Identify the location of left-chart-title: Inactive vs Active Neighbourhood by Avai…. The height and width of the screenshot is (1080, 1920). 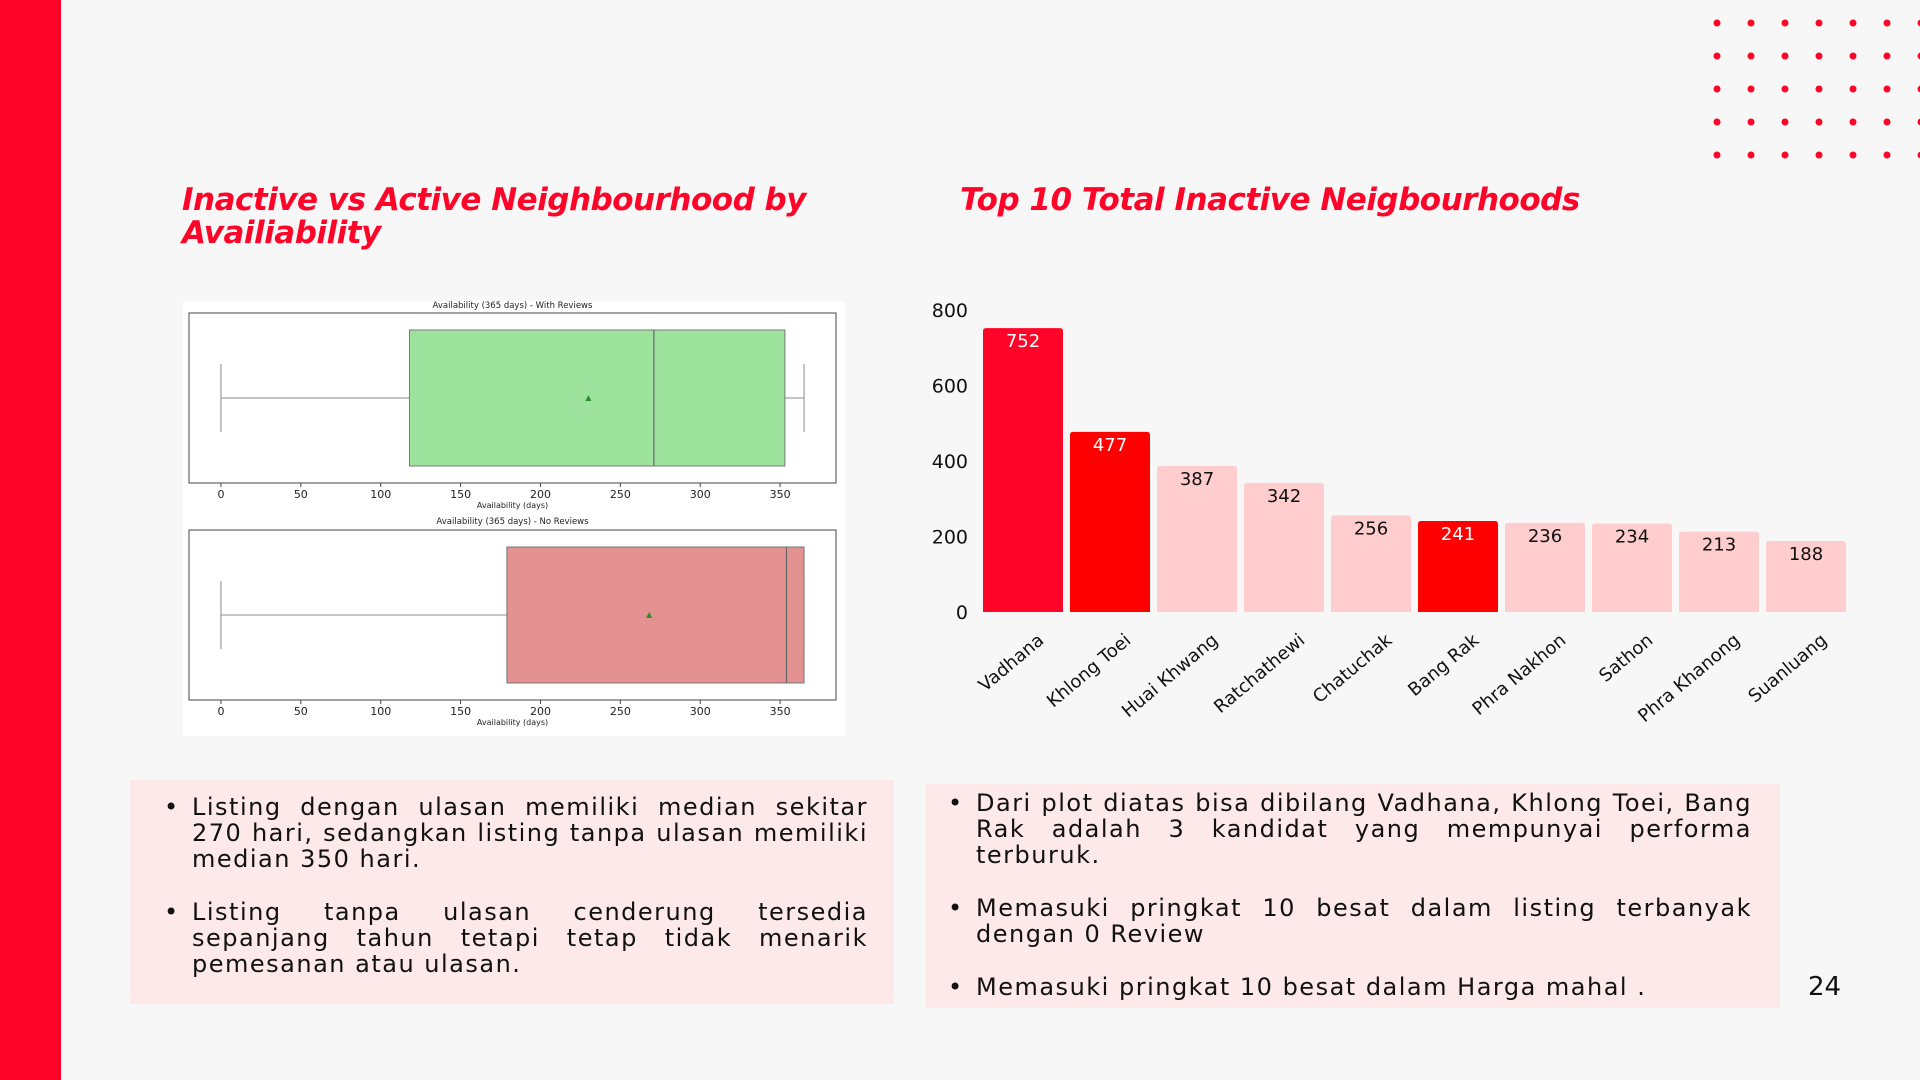
(494, 216).